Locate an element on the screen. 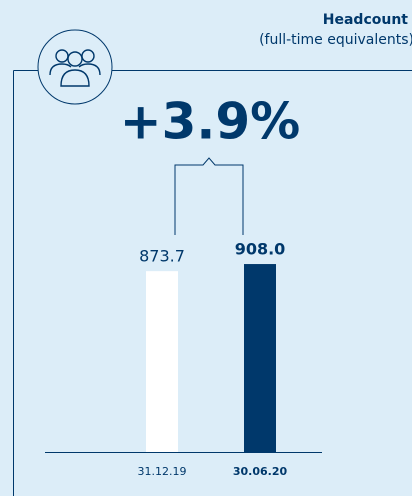  change-annotation: +3.9% is located at coordinates (210, 122).